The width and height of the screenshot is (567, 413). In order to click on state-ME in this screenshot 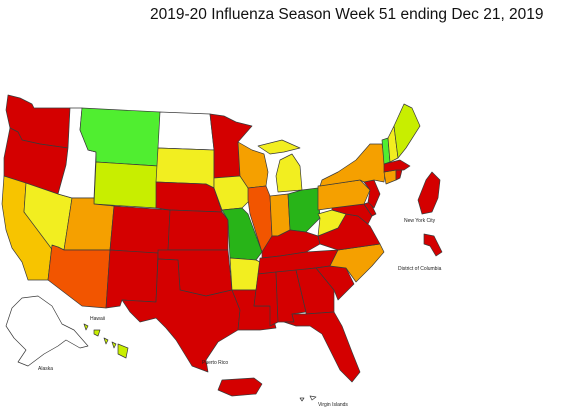, I will do `click(407, 131)`.